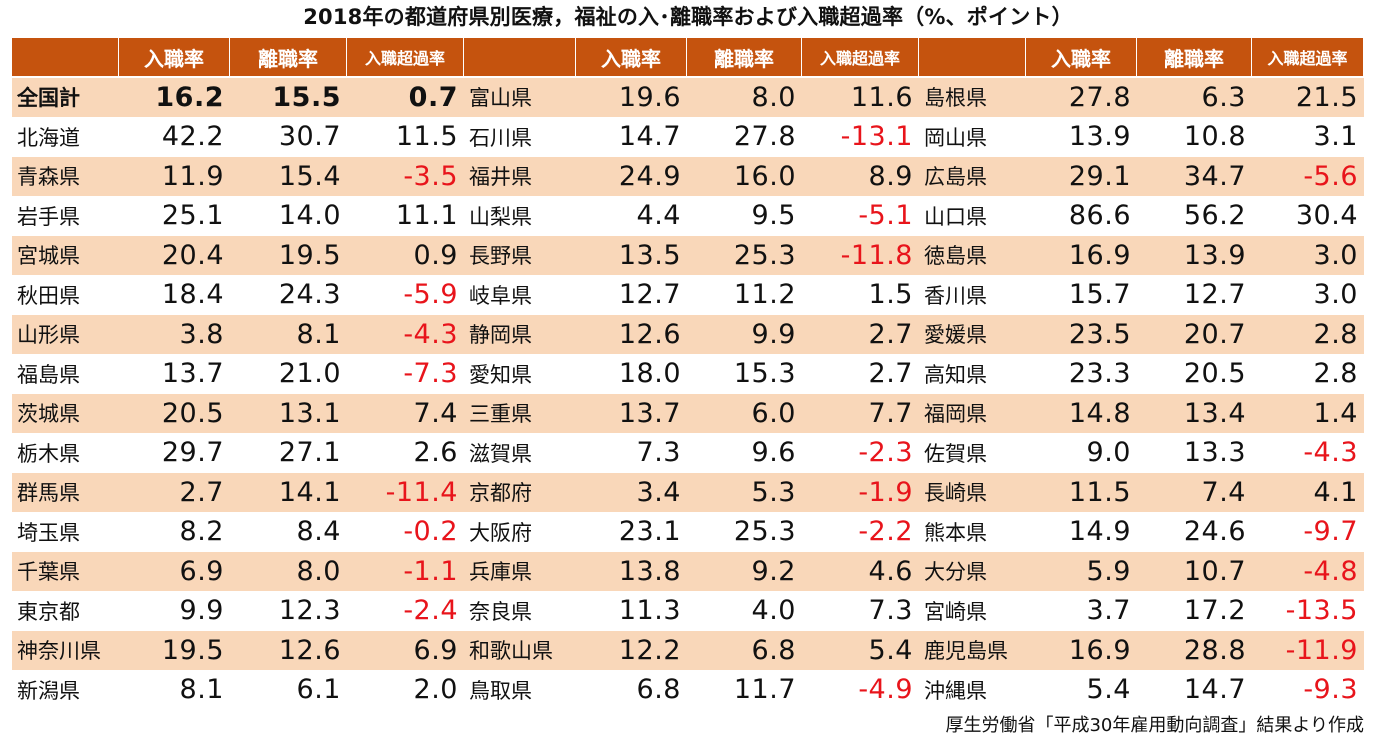 The image size is (1376, 746). I want to click on prefecture-name: 青森県, so click(65, 176).